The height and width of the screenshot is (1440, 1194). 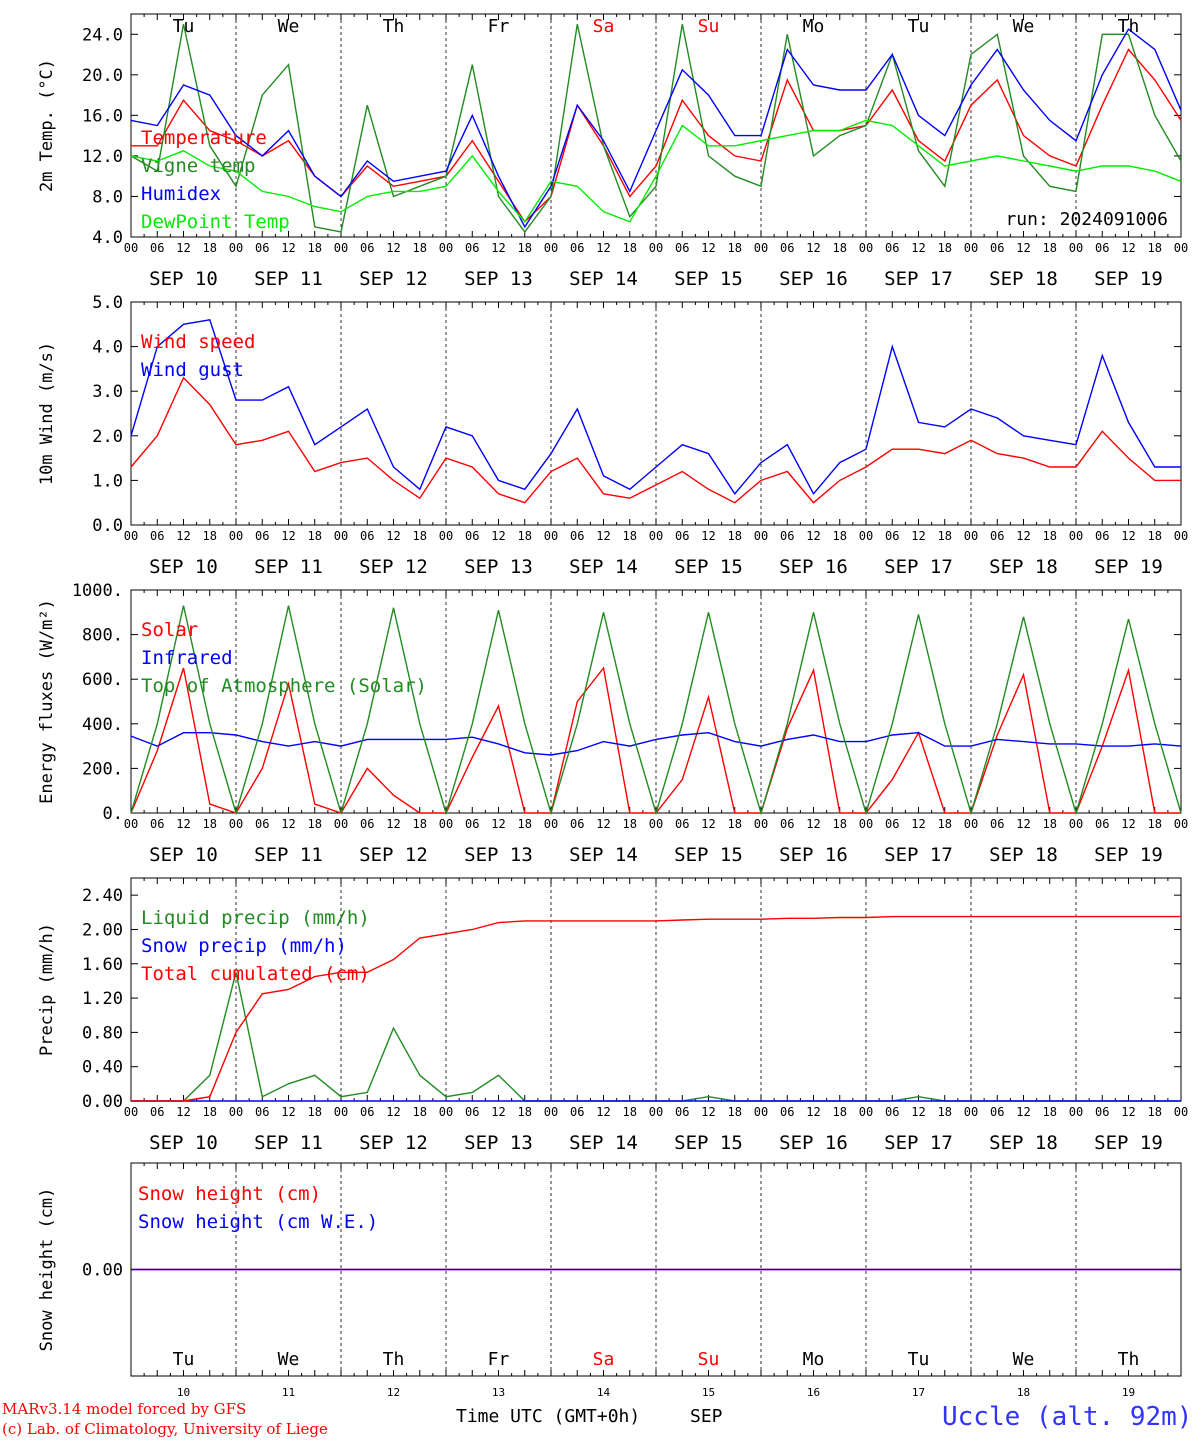 What do you see at coordinates (258, 1222) in the screenshot?
I see `legend-entry: Snow height (cm W.E.)` at bounding box center [258, 1222].